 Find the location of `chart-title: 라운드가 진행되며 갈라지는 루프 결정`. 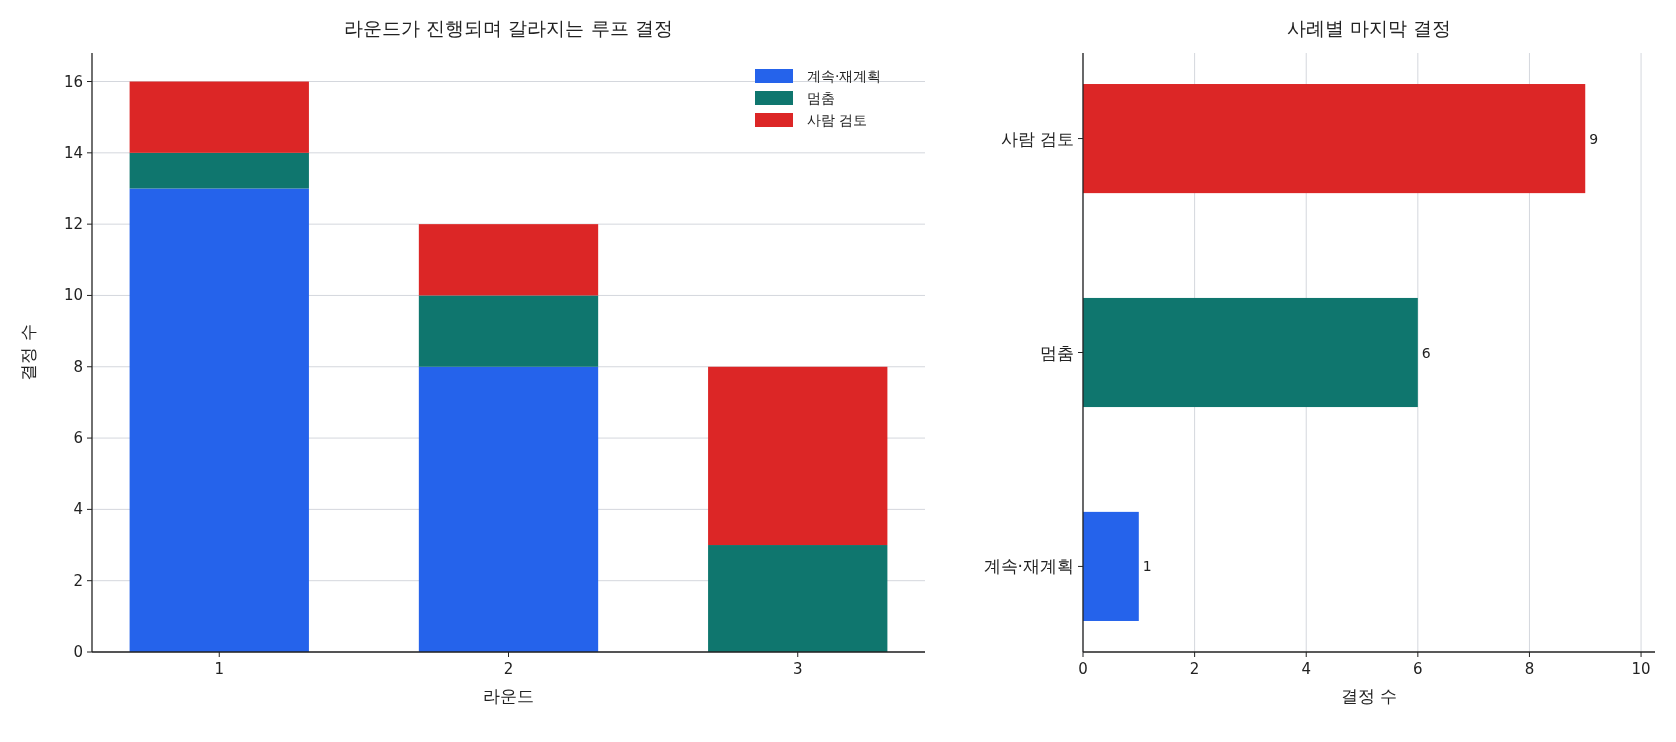

chart-title: 라운드가 진행되며 갈라지는 루프 결정 is located at coordinates (508, 28).